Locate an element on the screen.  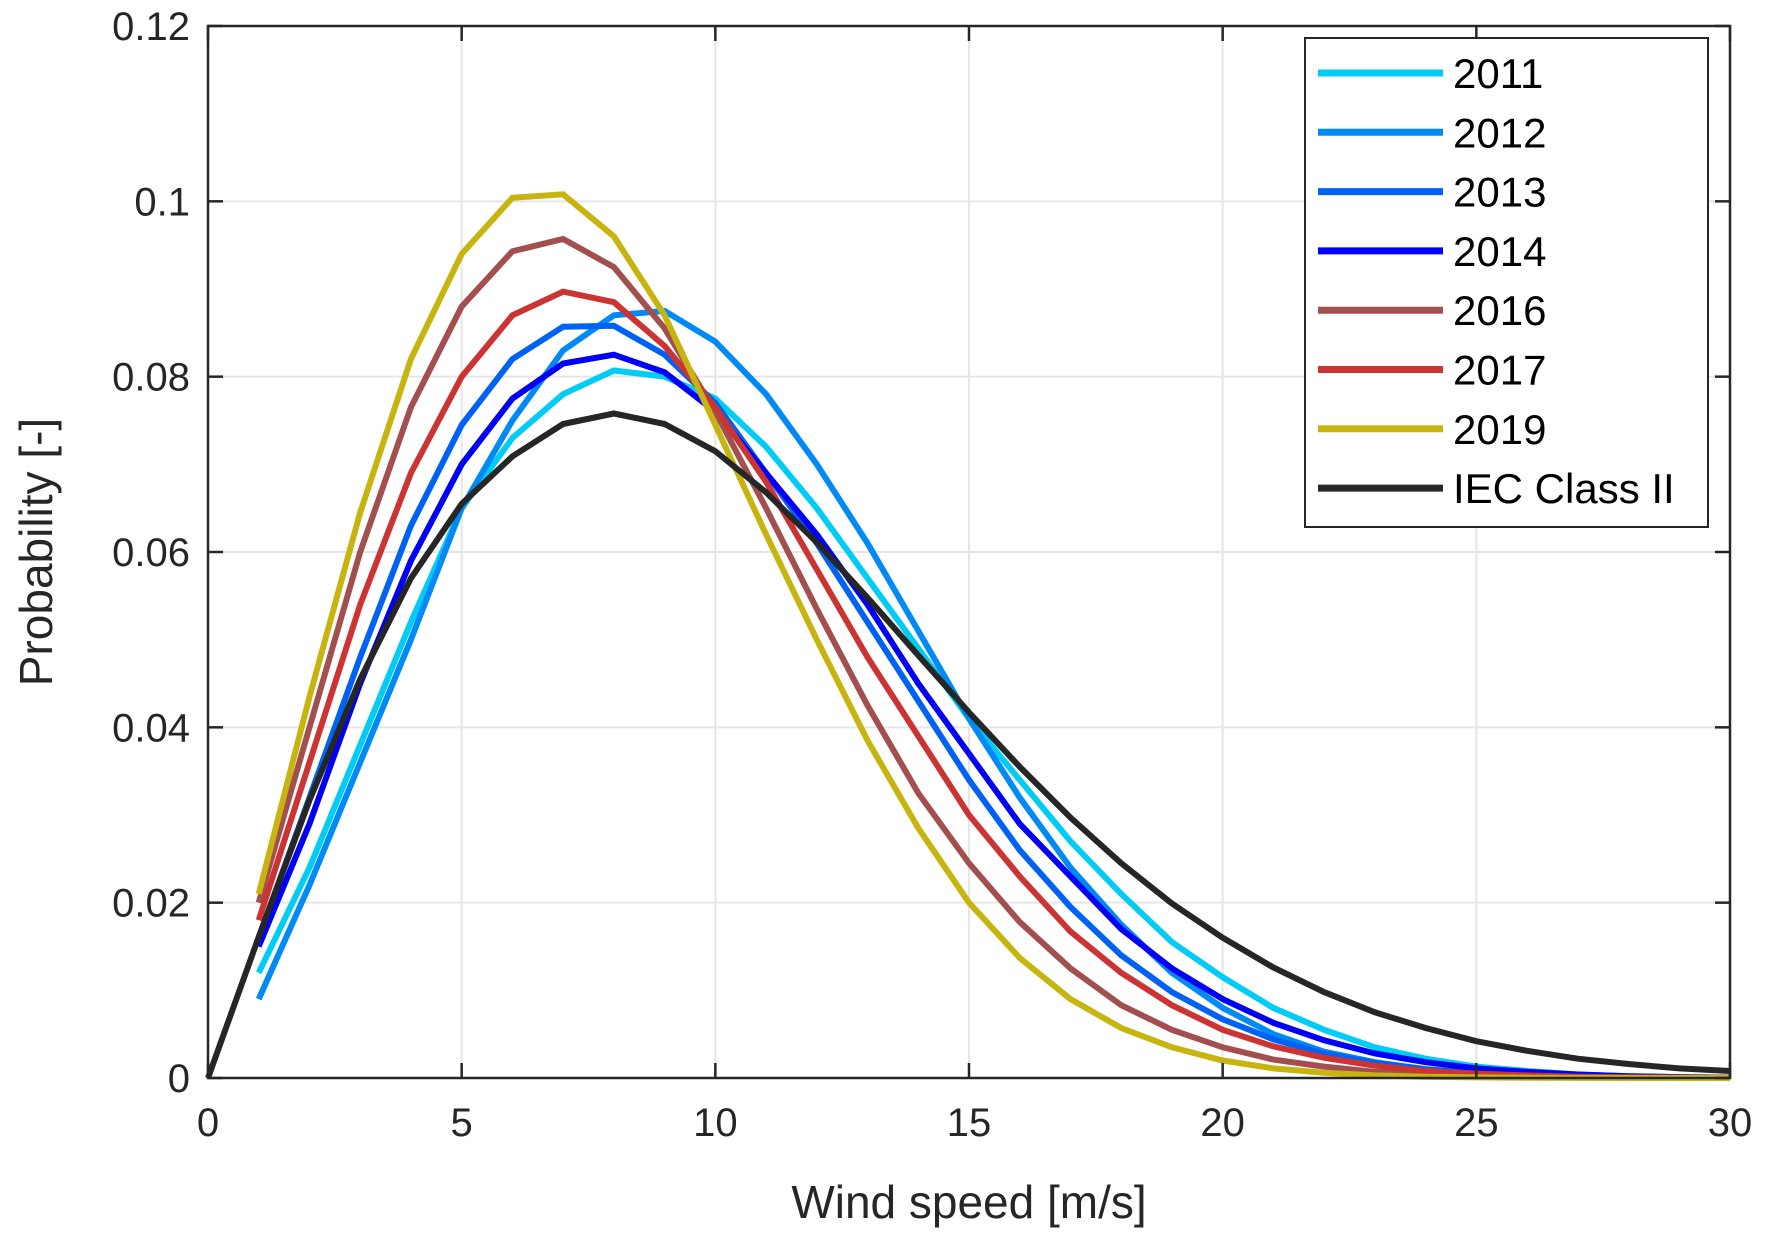
legend-label: 2012 is located at coordinates (1499, 132).